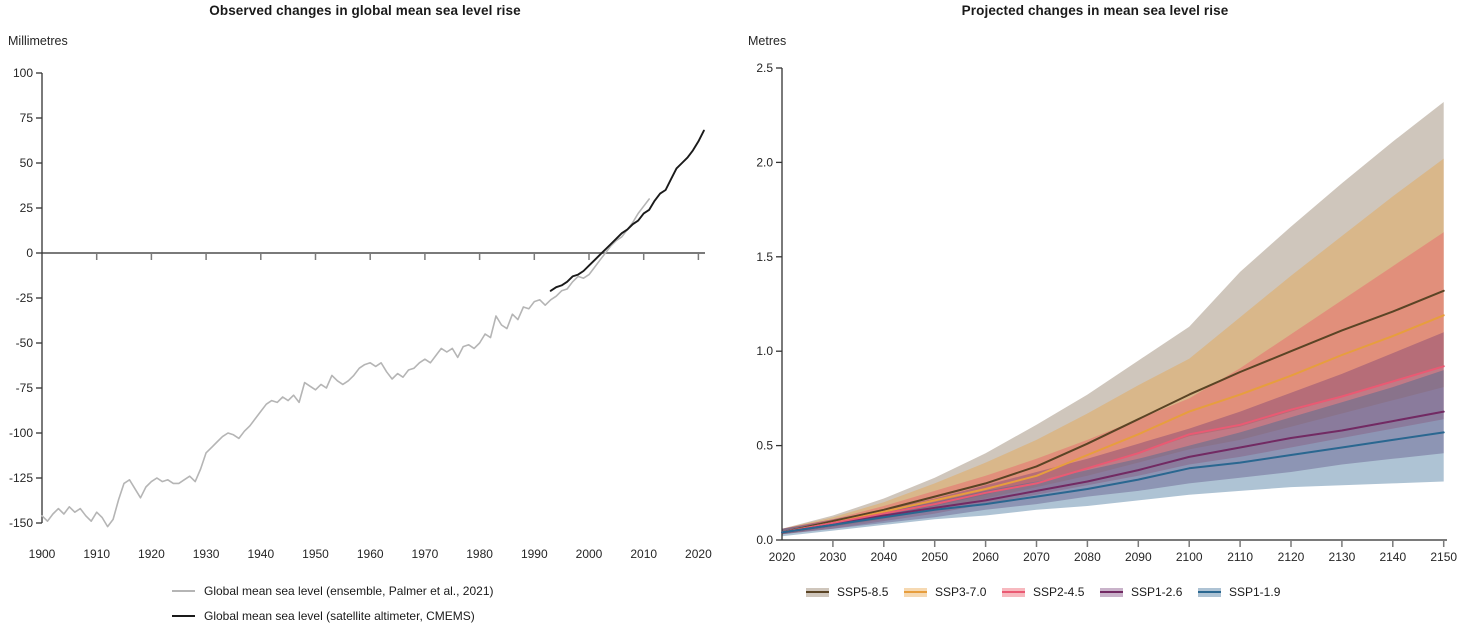  What do you see at coordinates (183, 591) in the screenshot?
I see `ensemble-line-swatch` at bounding box center [183, 591].